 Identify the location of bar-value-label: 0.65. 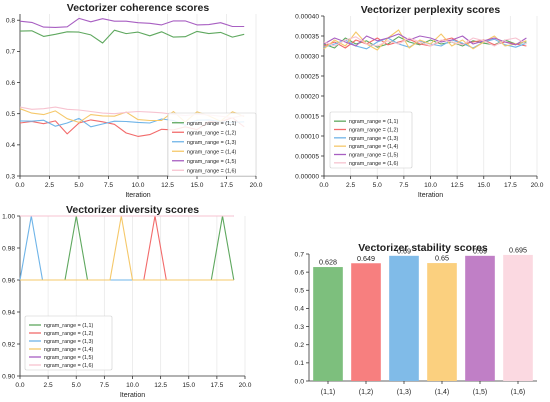
(442, 258).